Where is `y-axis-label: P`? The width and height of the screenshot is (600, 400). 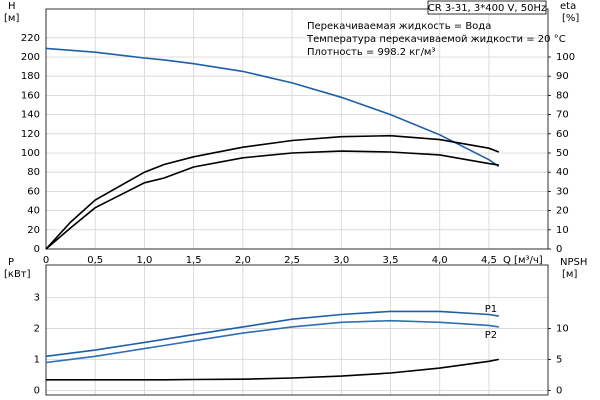 y-axis-label: P is located at coordinates (11, 262).